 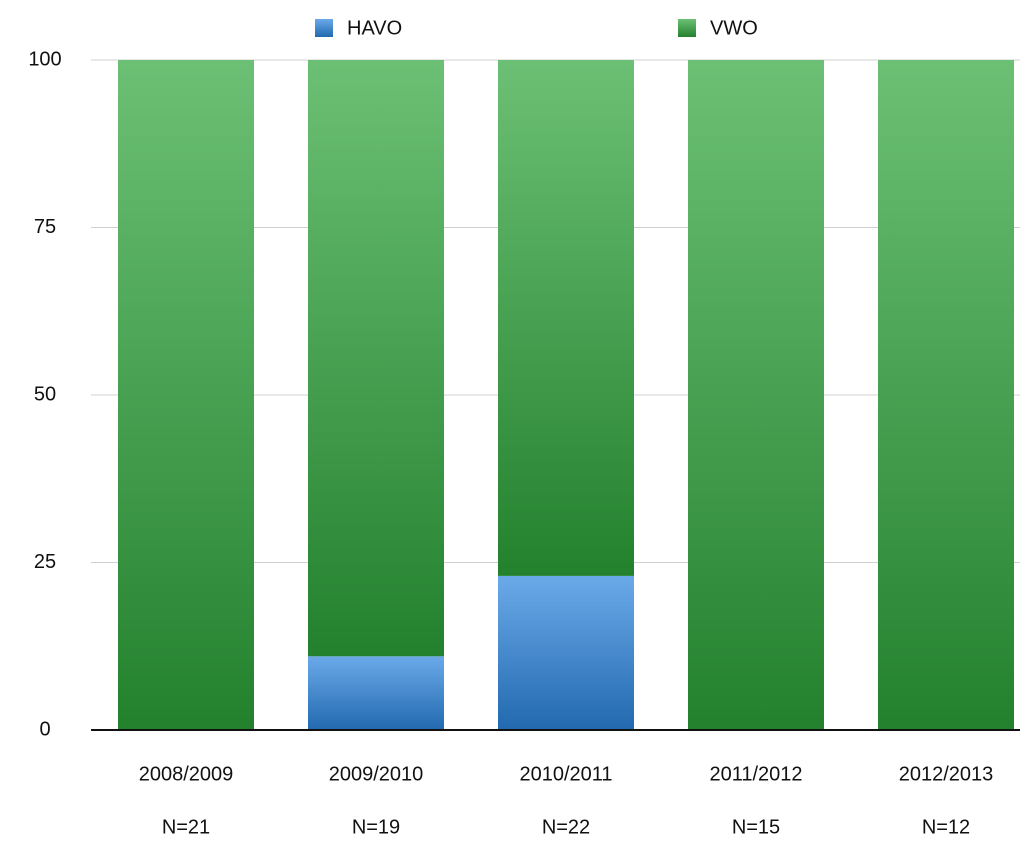 I want to click on sample-size-label: N=22, so click(x=566, y=827).